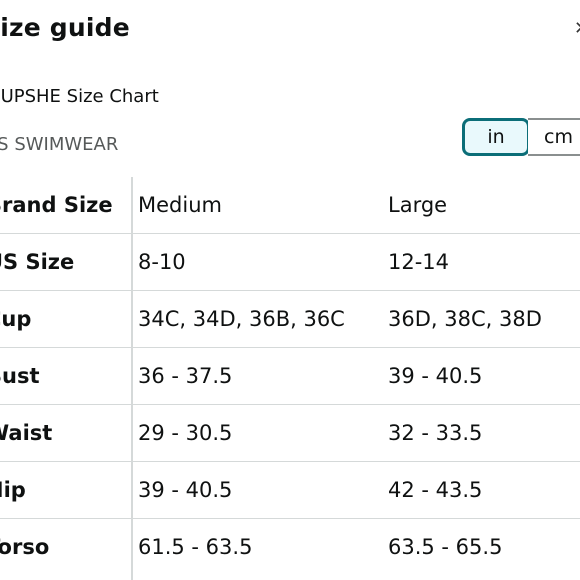 This screenshot has width=580, height=580. Describe the element at coordinates (435, 433) in the screenshot. I see `table-cell: 32 - 33.5` at that location.